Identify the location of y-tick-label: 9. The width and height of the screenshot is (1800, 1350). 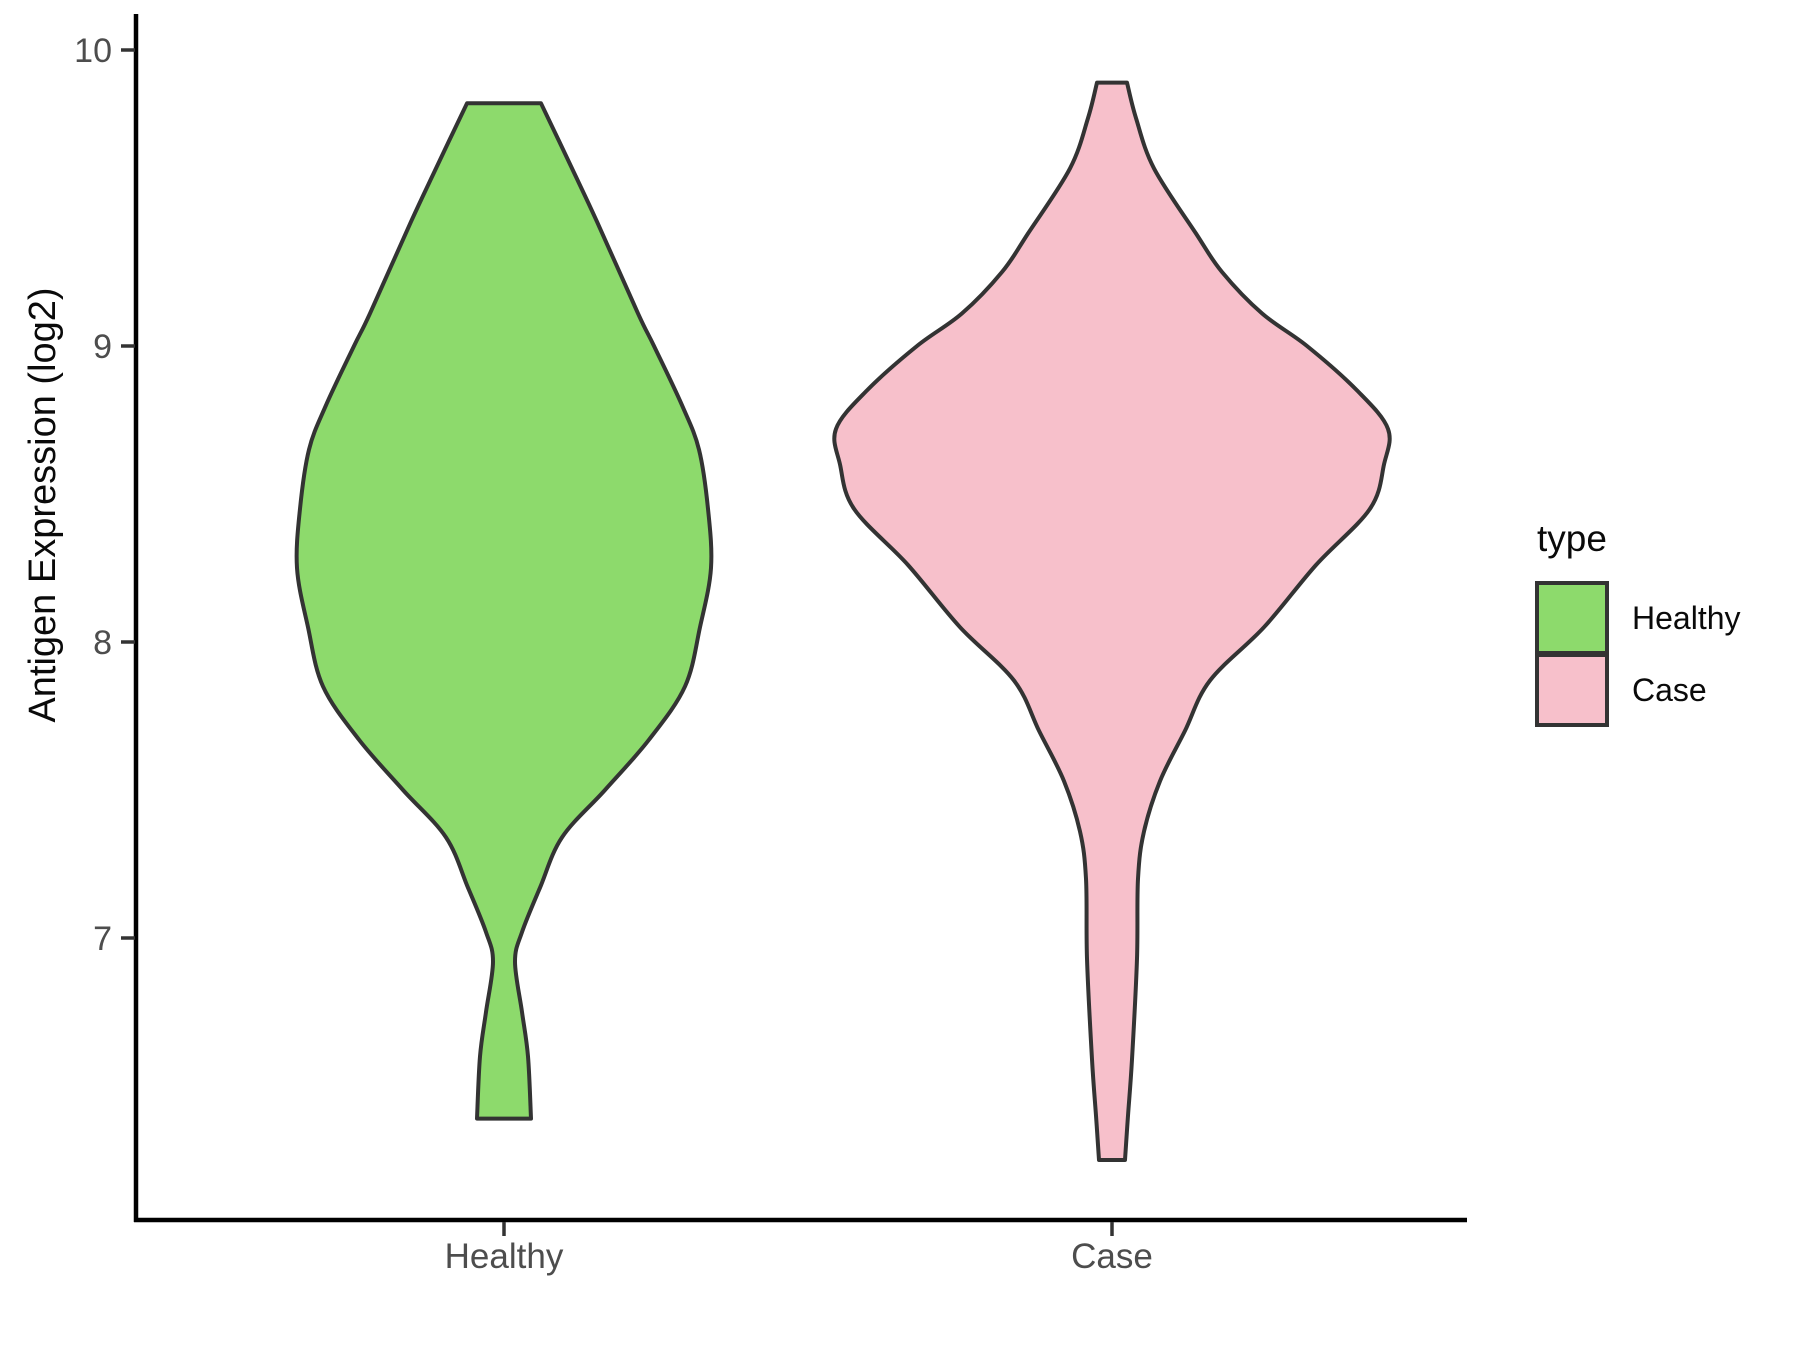
(102, 347).